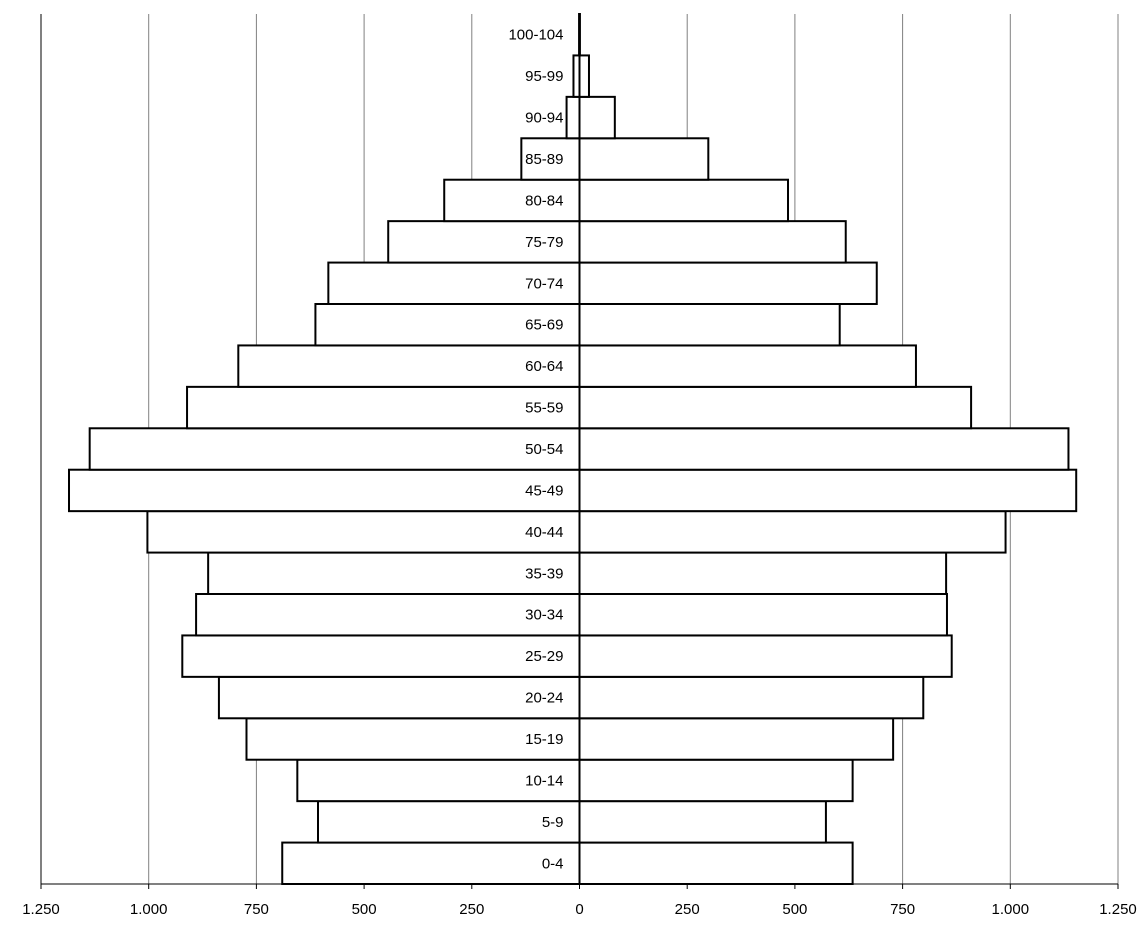 Image resolution: width=1142 pixels, height=932 pixels. What do you see at coordinates (544, 698) in the screenshot?
I see `category-label-20-24: 20-24` at bounding box center [544, 698].